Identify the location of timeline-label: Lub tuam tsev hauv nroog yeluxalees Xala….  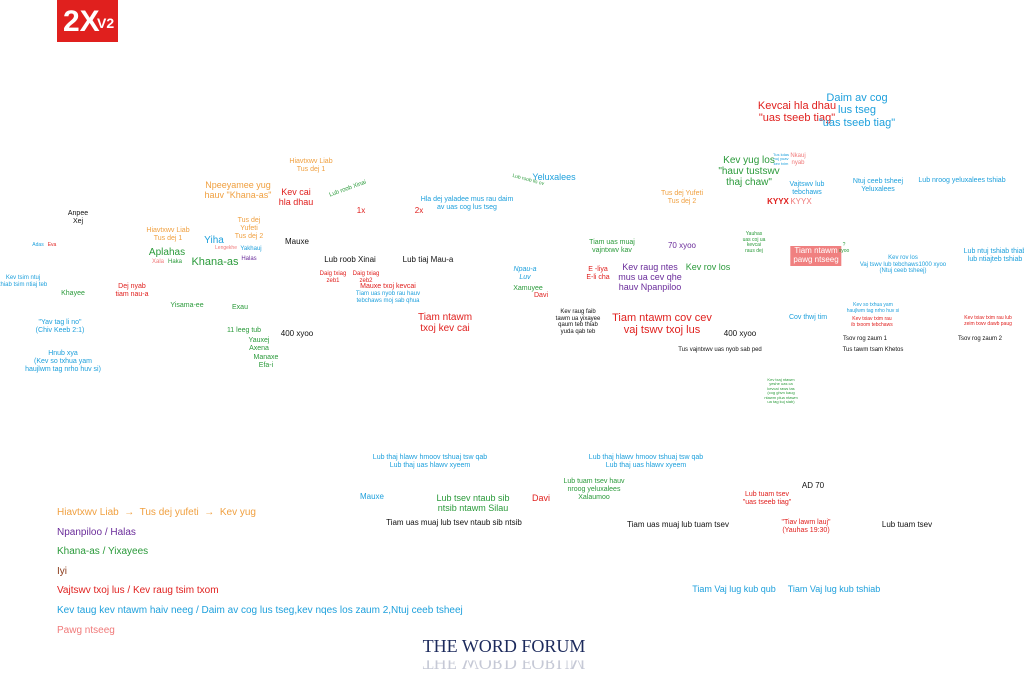
(594, 489).